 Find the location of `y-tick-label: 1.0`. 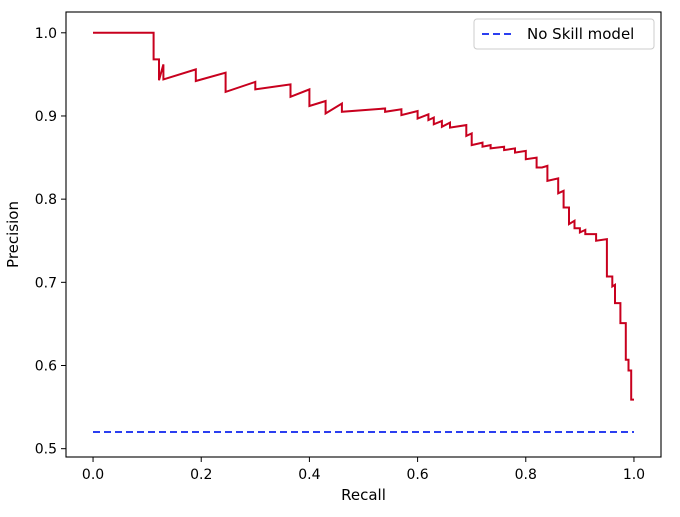

y-tick-label: 1.0 is located at coordinates (46, 34).